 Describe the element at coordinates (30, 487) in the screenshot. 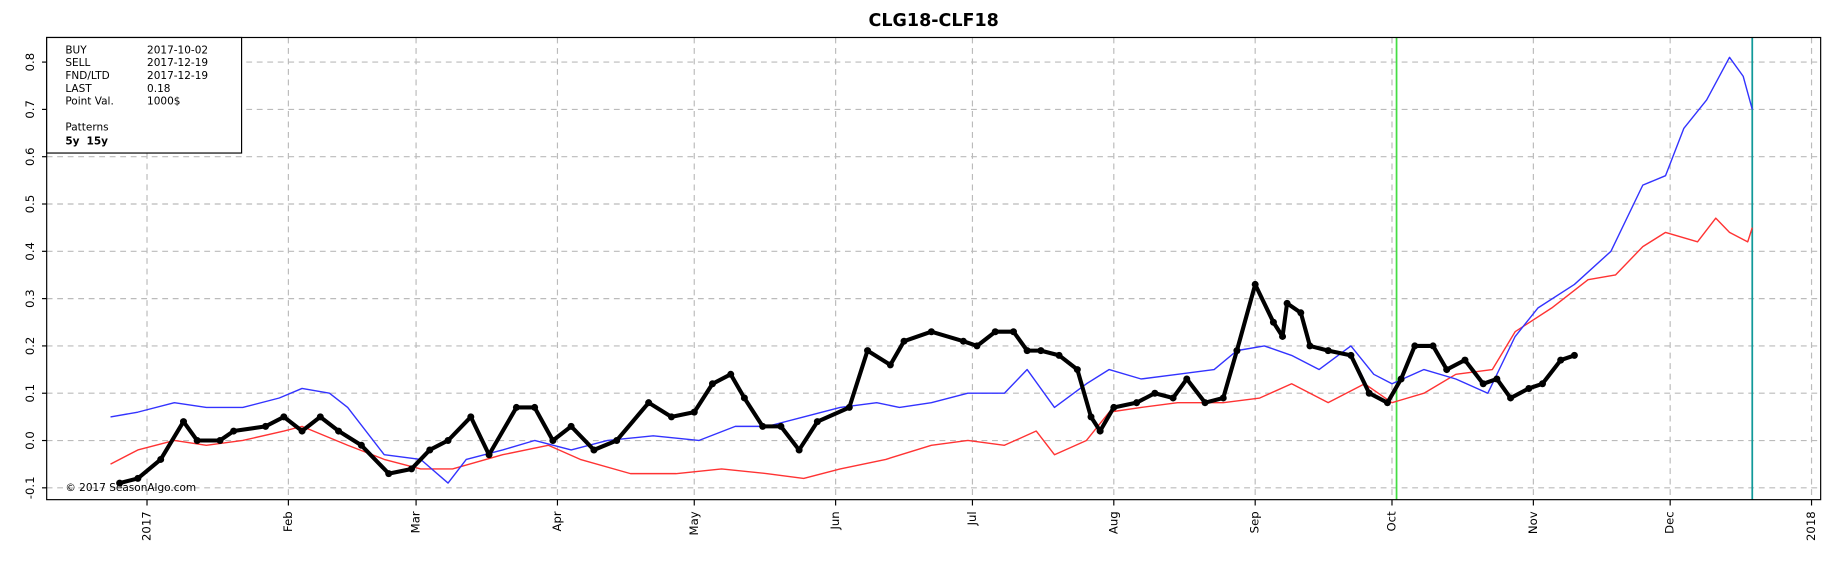

I see `y-tick-label: -0.1` at that location.